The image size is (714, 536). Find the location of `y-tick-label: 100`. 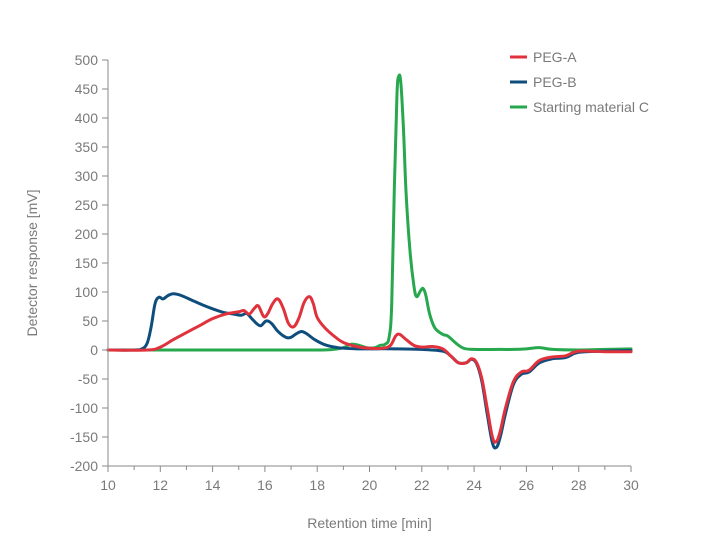

y-tick-label: 100 is located at coordinates (87, 292).